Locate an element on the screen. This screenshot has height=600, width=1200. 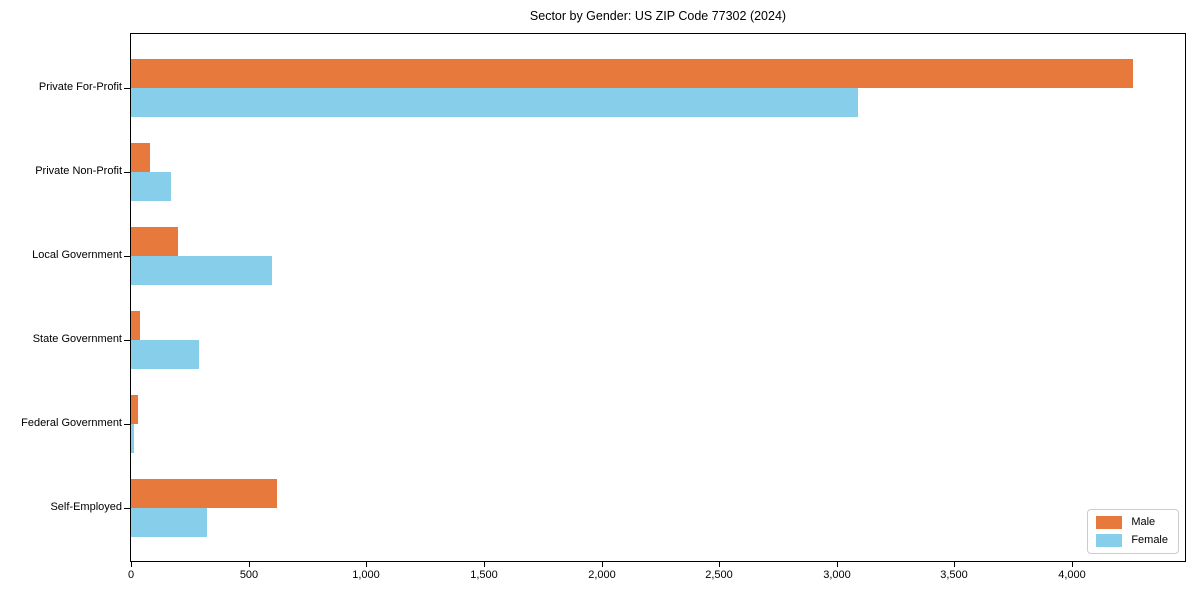
x-axis-label: 4,000 is located at coordinates (1072, 575).